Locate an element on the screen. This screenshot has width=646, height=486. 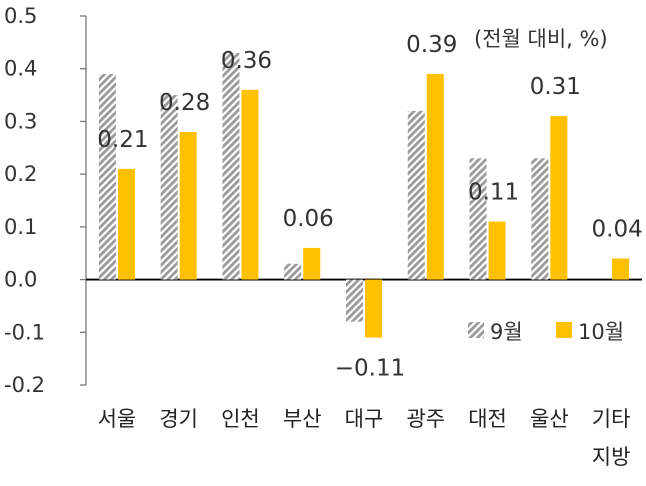
data-label: 0.39 is located at coordinates (431, 45).